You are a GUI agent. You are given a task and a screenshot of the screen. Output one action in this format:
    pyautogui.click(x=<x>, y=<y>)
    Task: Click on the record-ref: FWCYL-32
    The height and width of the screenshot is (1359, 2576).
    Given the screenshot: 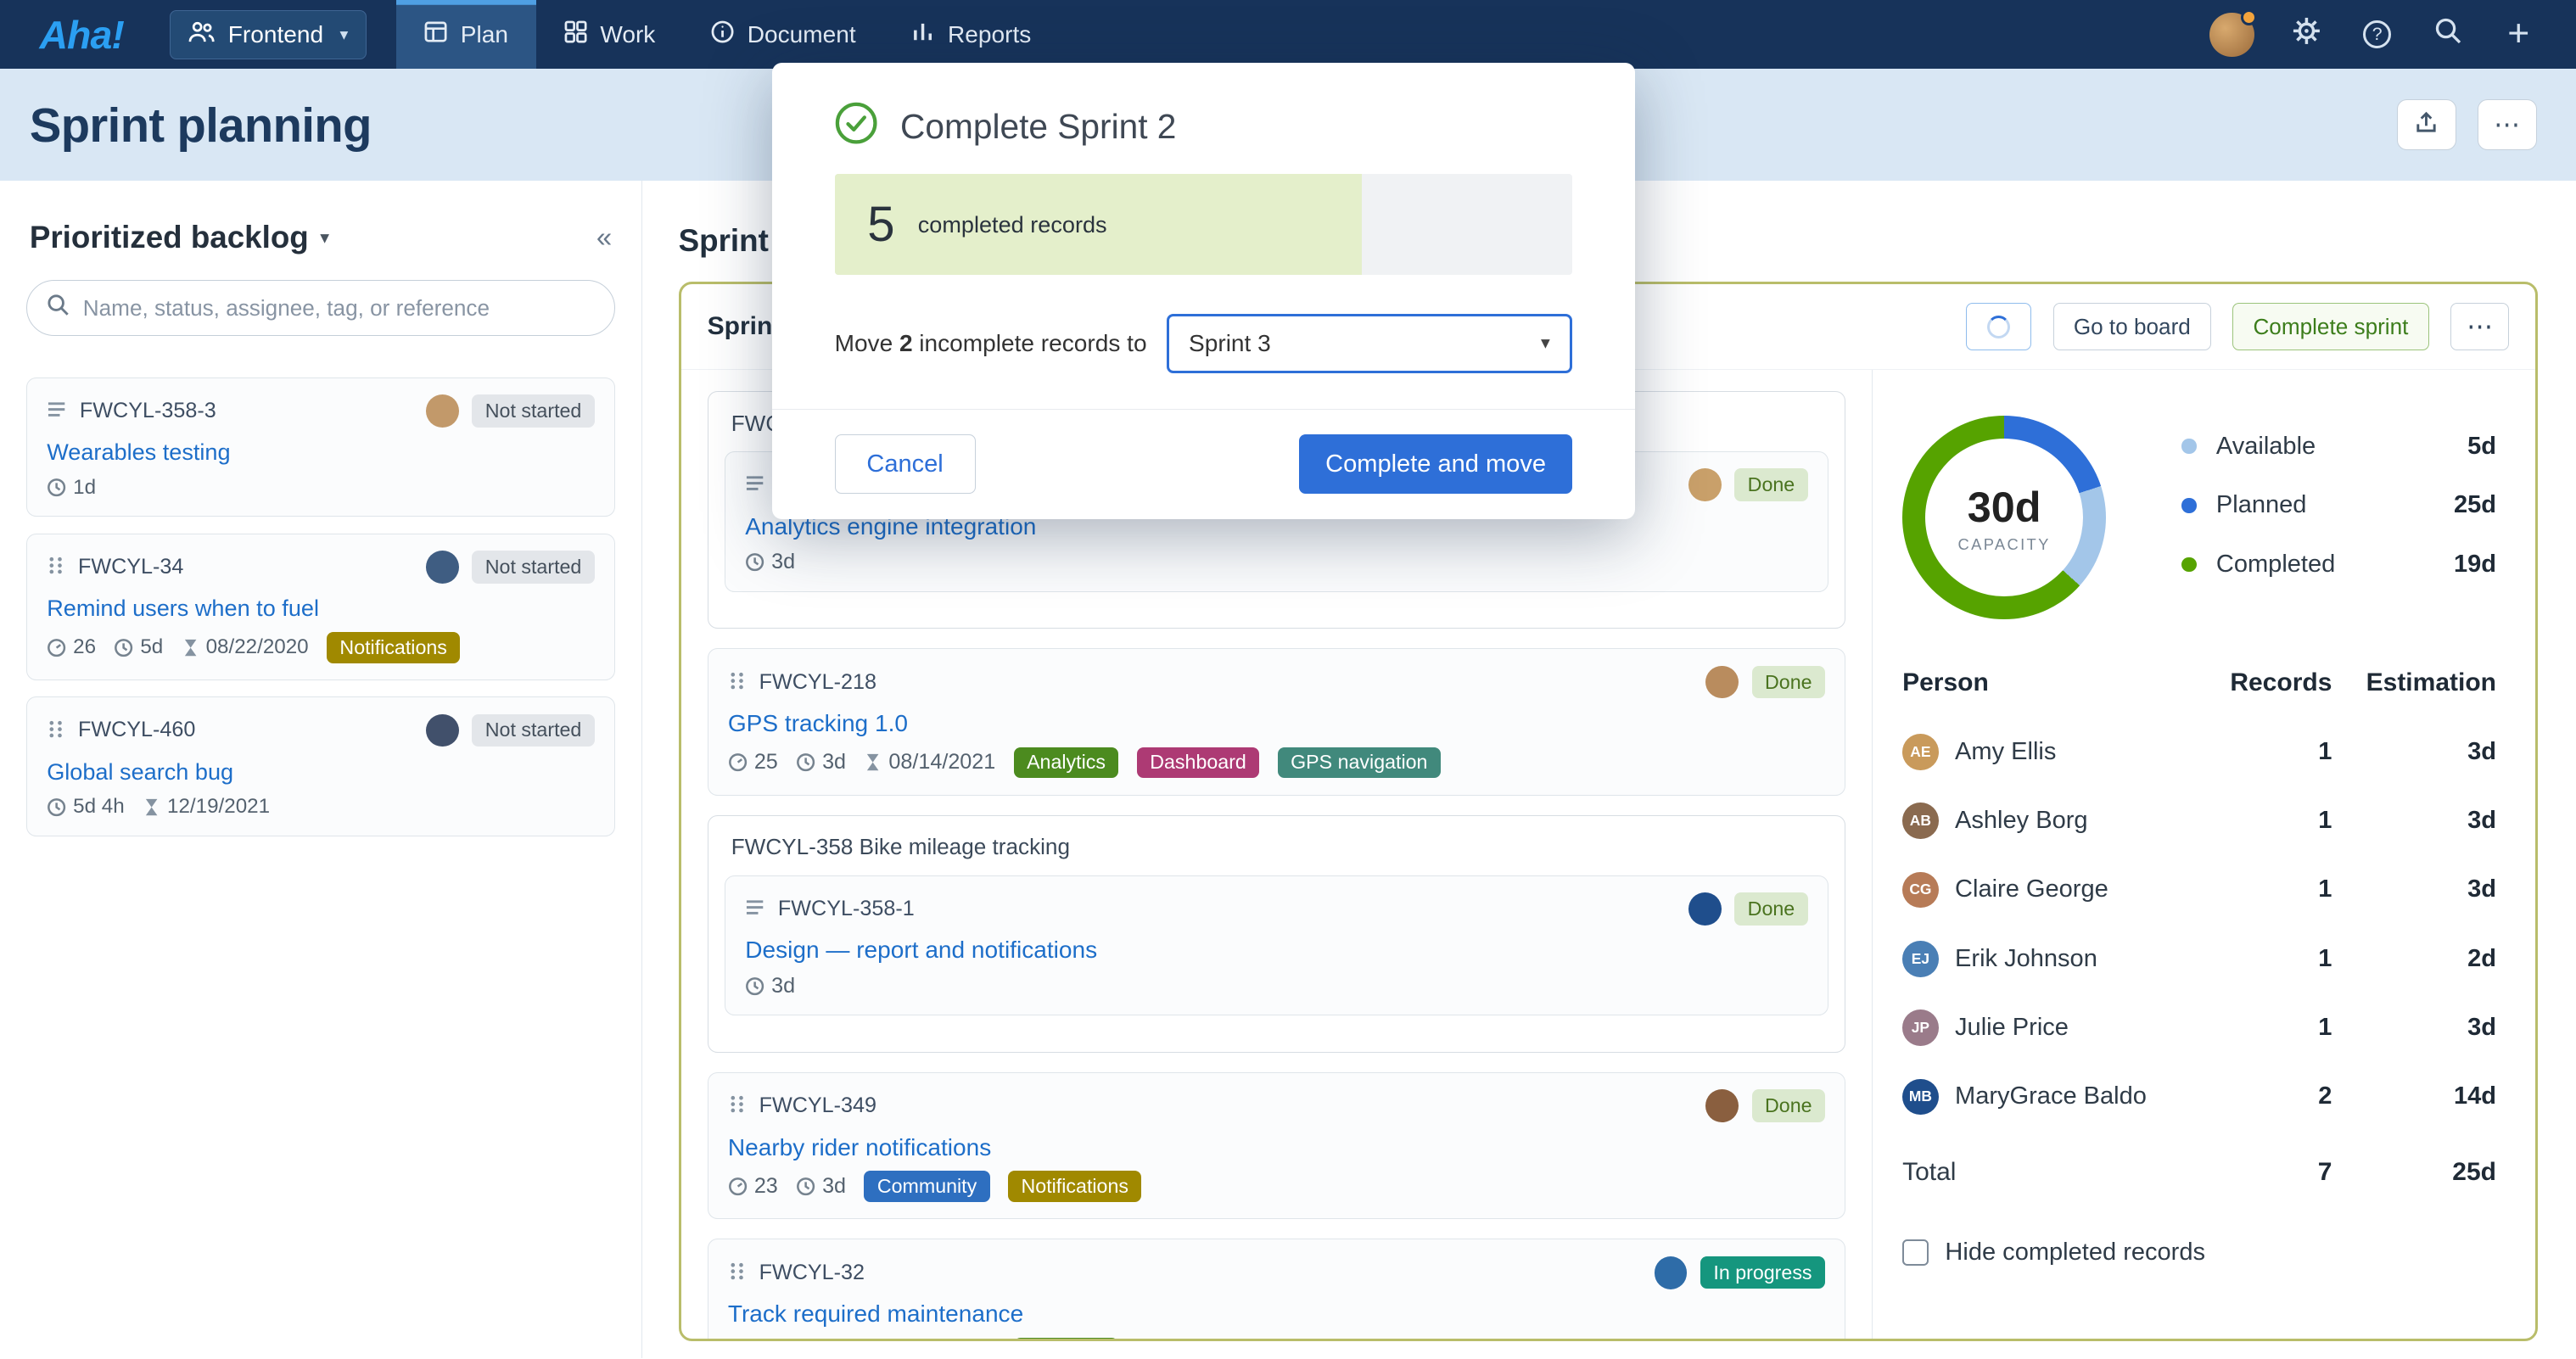 What is the action you would take?
    pyautogui.click(x=812, y=1272)
    